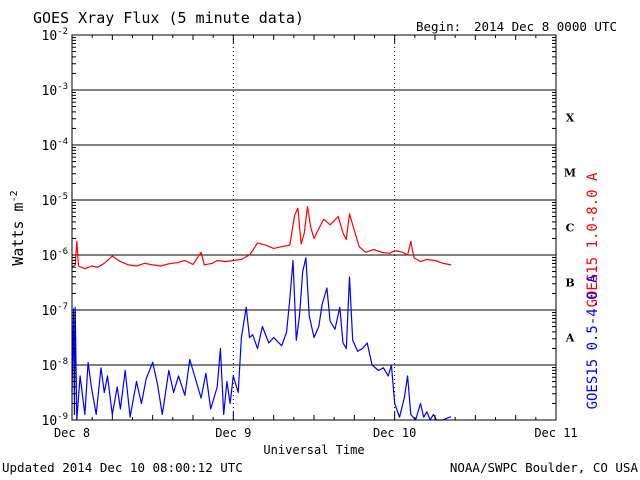 This screenshot has width=640, height=480. Describe the element at coordinates (438, 26) in the screenshot. I see `begin-label: Begin:` at that location.